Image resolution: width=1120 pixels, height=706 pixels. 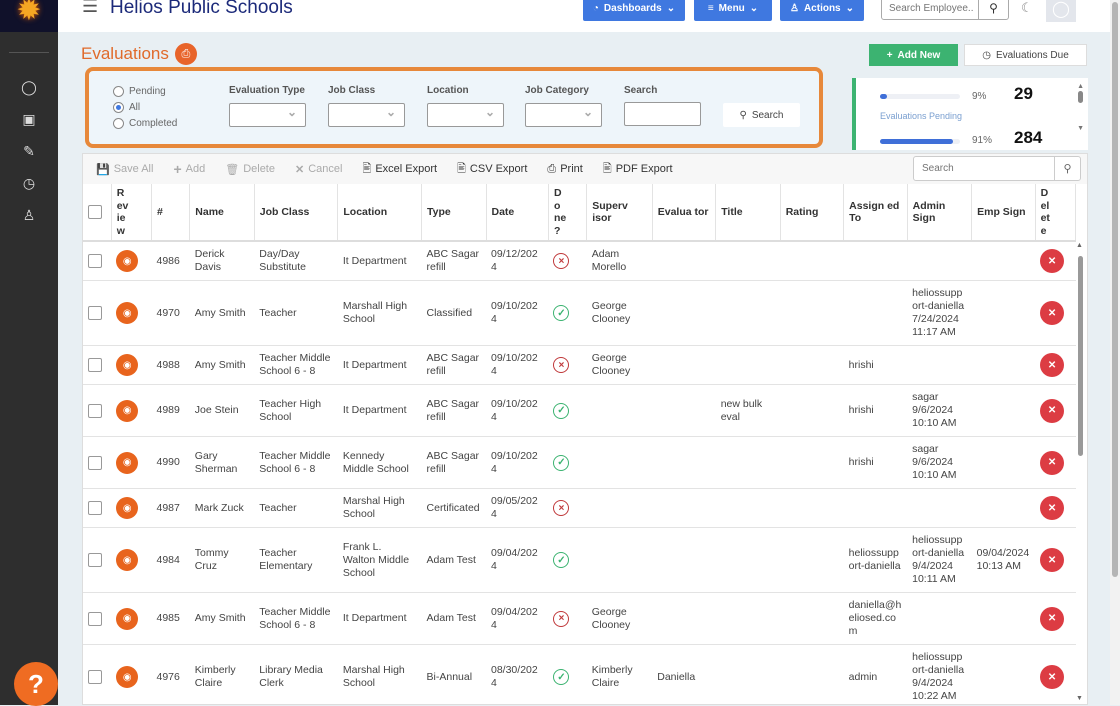 What do you see at coordinates (875, 213) in the screenshot?
I see `column-header-assigned-to: Assign ed To` at bounding box center [875, 213].